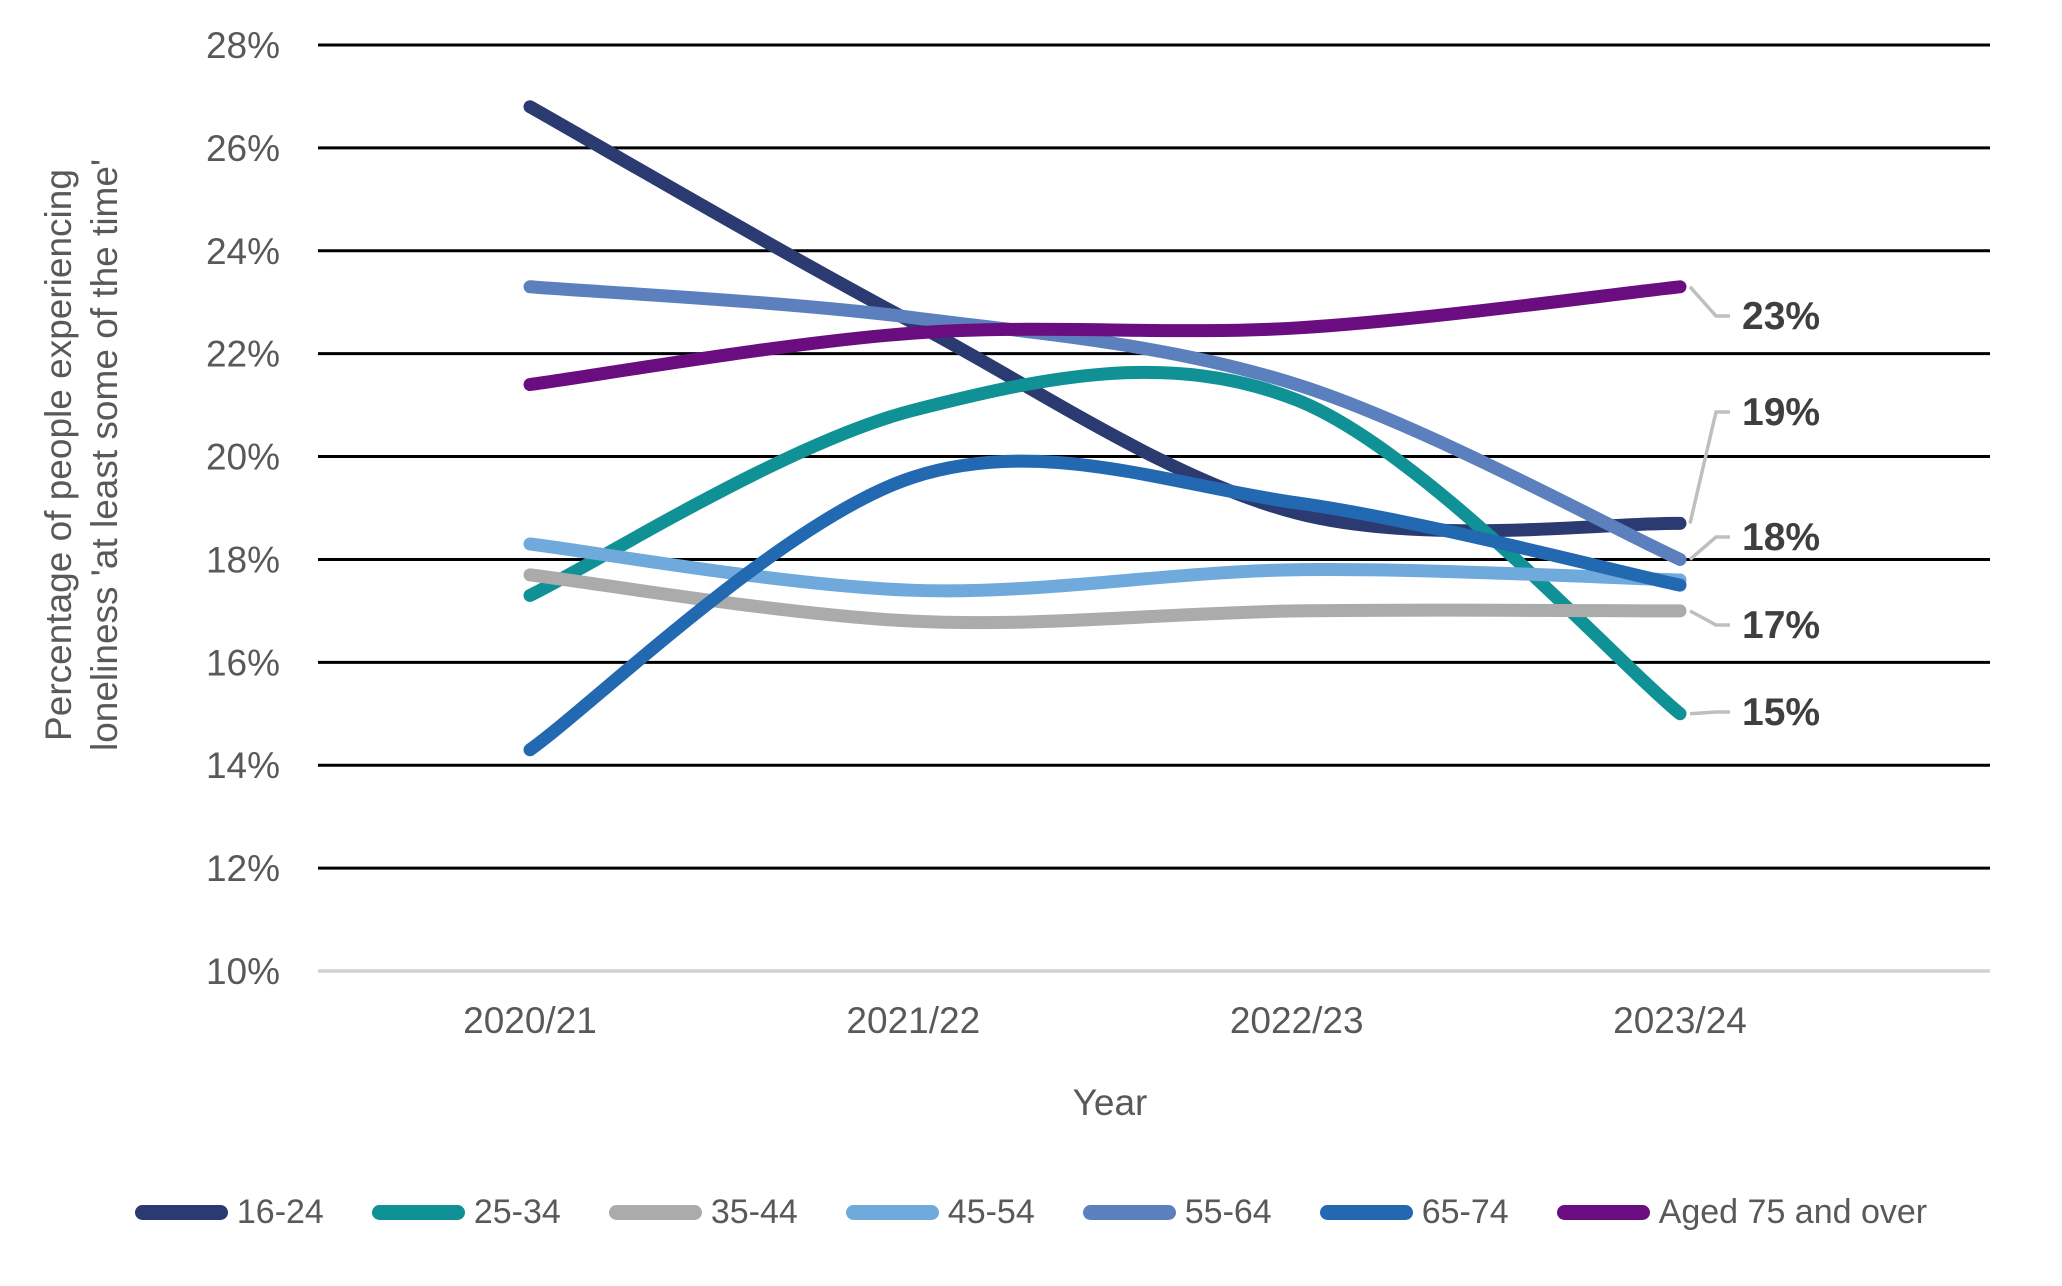 This screenshot has height=1286, width=2062. What do you see at coordinates (243, 662) in the screenshot?
I see `y-tick-label: 16%` at bounding box center [243, 662].